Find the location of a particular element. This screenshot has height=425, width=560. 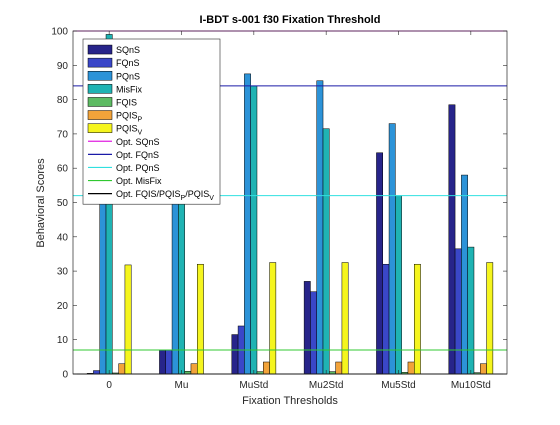

bar-misfix-mu2std is located at coordinates (326, 251).